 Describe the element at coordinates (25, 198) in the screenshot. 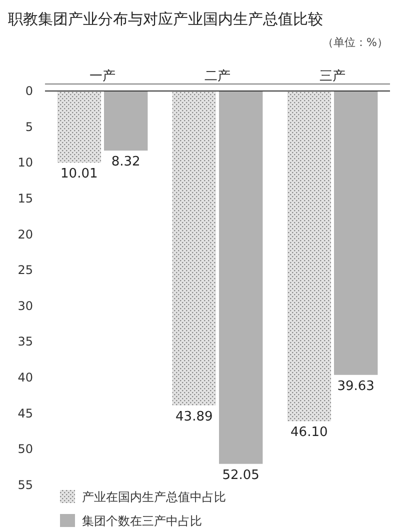

I see `y-tick-label: 15` at that location.